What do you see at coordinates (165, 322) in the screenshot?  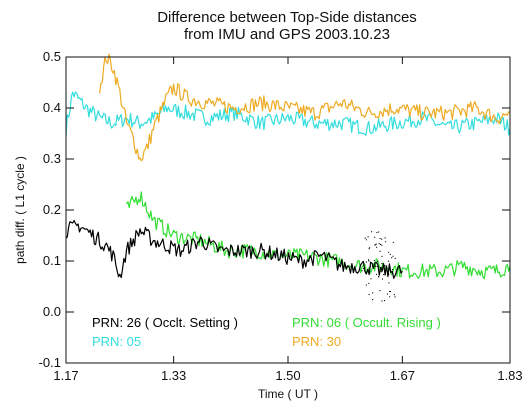 I see `legend-entry-prn26: PRN: 26 ( Occlt. Setting )` at bounding box center [165, 322].